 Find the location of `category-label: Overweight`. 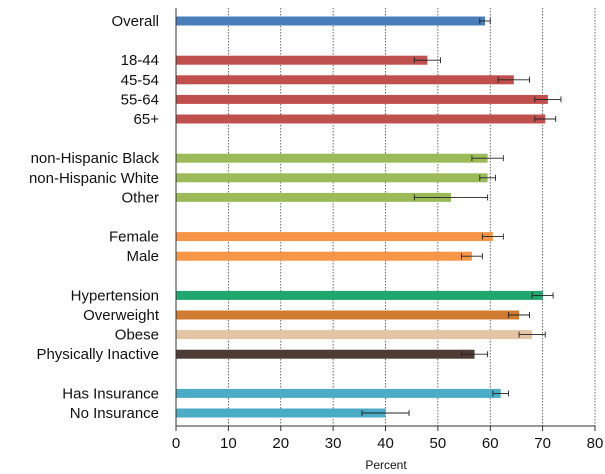

category-label: Overweight is located at coordinates (121, 315).